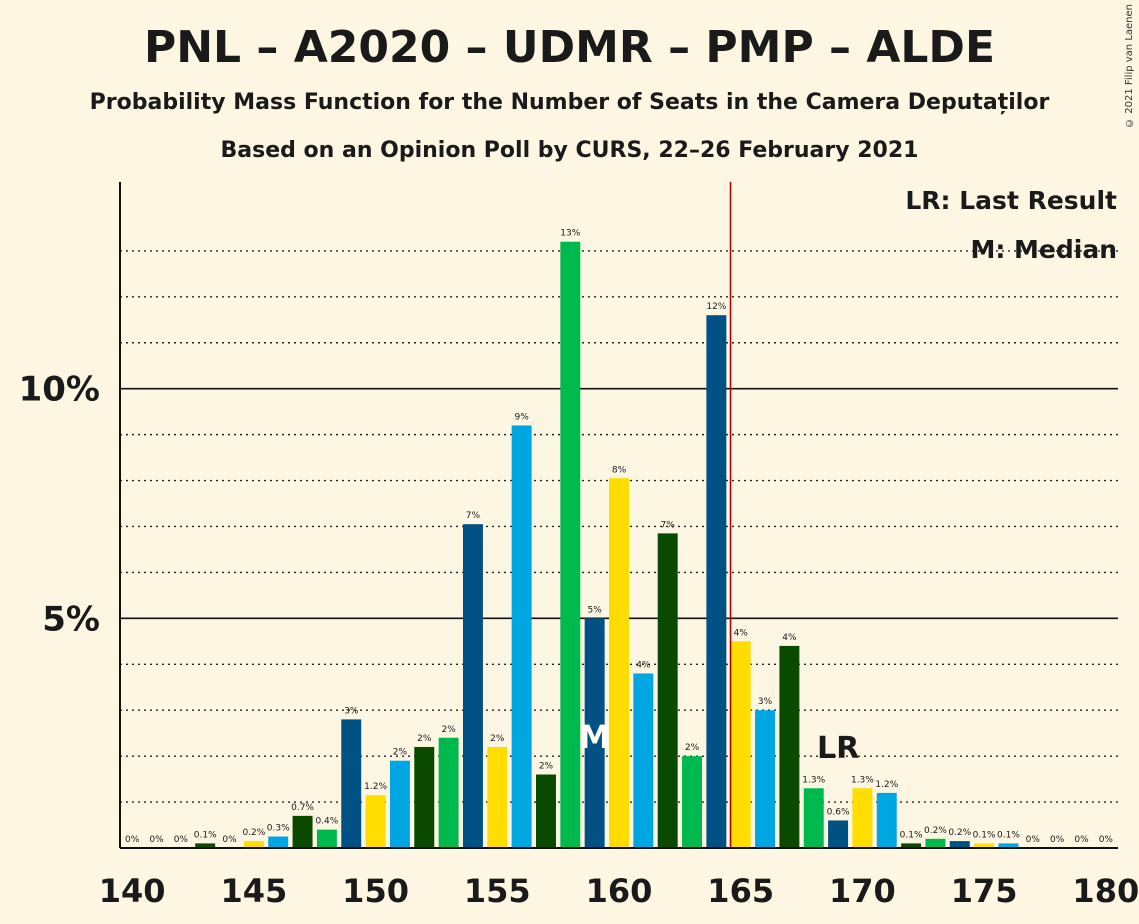 This screenshot has height=924, width=1139. What do you see at coordinates (619, 470) in the screenshot?
I see `data-label: 8%` at bounding box center [619, 470].